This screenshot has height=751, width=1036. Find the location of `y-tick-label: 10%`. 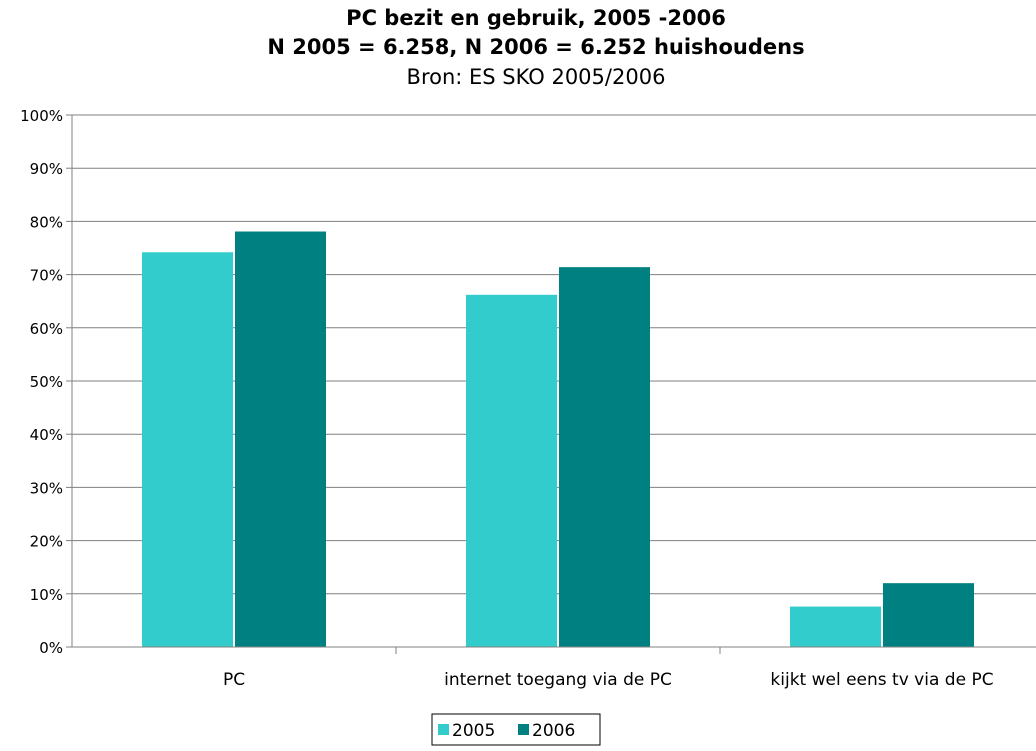

y-tick-label: 10% is located at coordinates (46, 595).